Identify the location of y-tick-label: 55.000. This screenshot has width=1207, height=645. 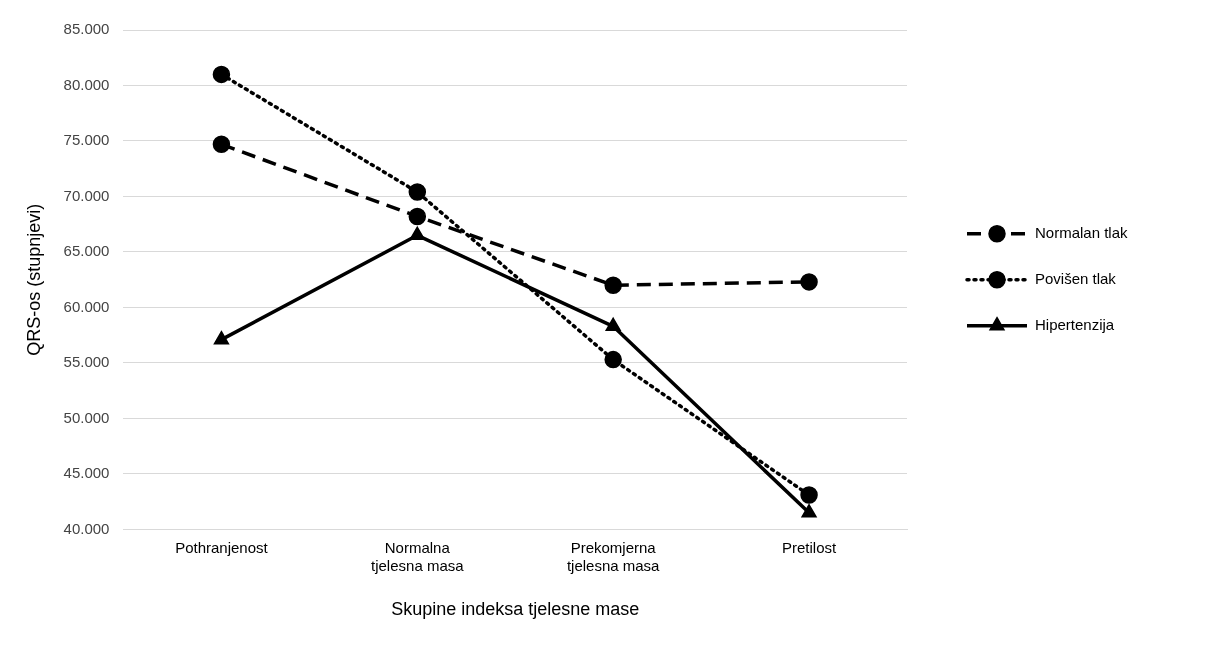
(86, 362).